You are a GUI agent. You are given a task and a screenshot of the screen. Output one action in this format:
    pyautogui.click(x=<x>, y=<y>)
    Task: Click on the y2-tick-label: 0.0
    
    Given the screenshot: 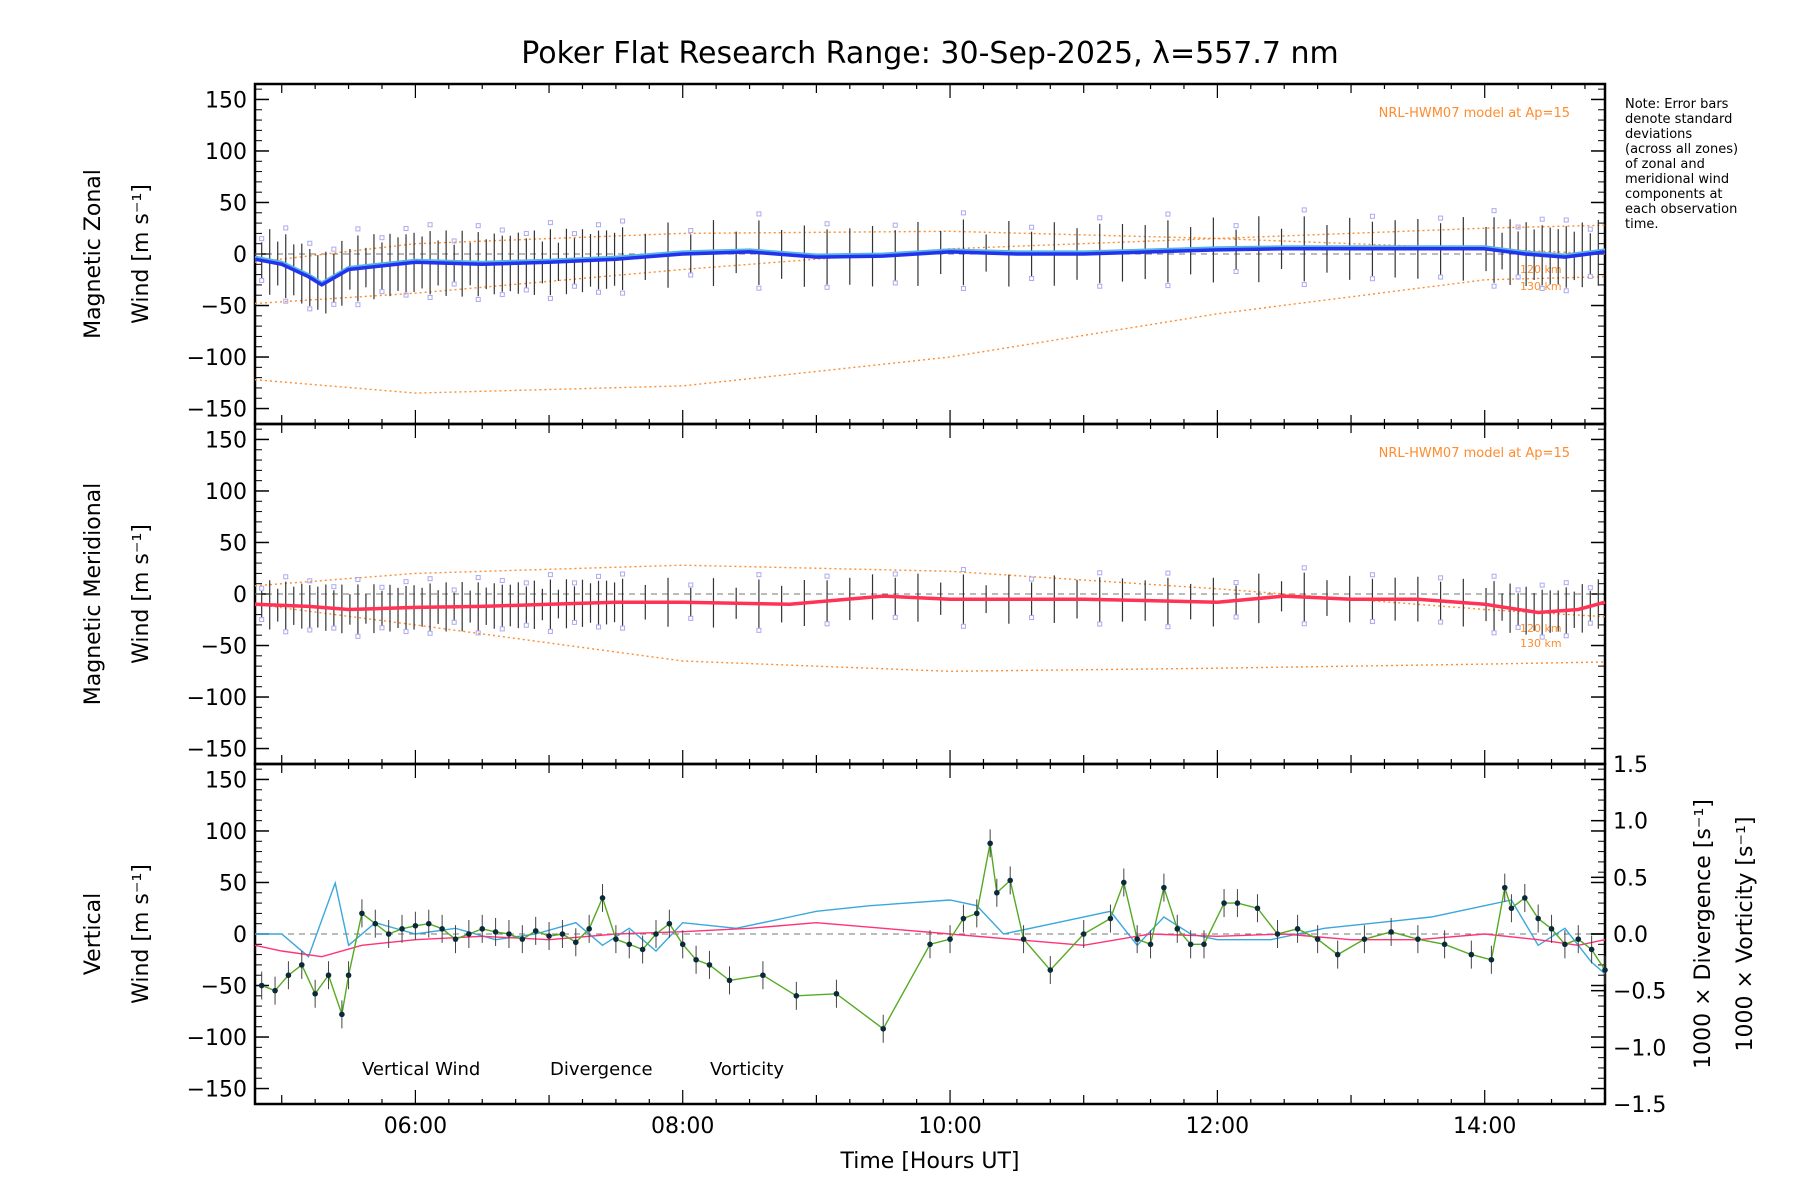 What is the action you would take?
    pyautogui.click(x=1630, y=935)
    